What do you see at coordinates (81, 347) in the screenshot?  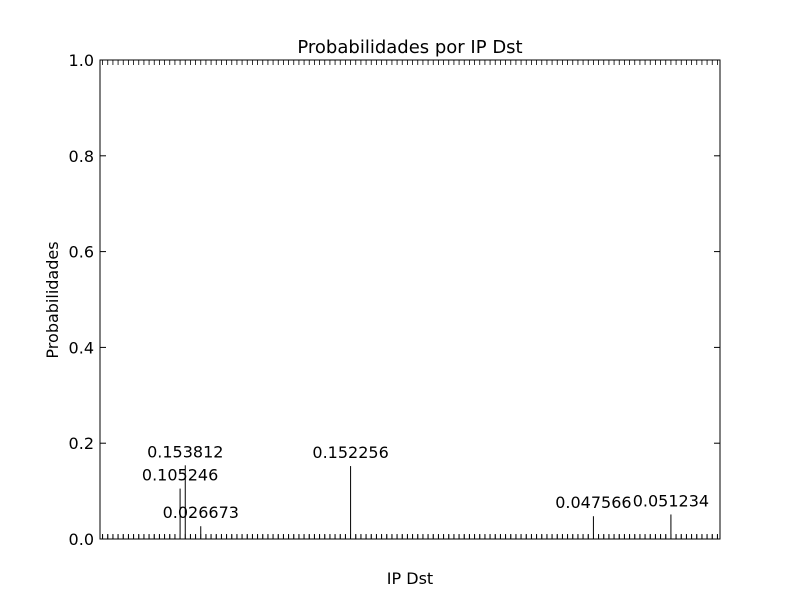 I see `y-tick-label: 0.4` at bounding box center [81, 347].